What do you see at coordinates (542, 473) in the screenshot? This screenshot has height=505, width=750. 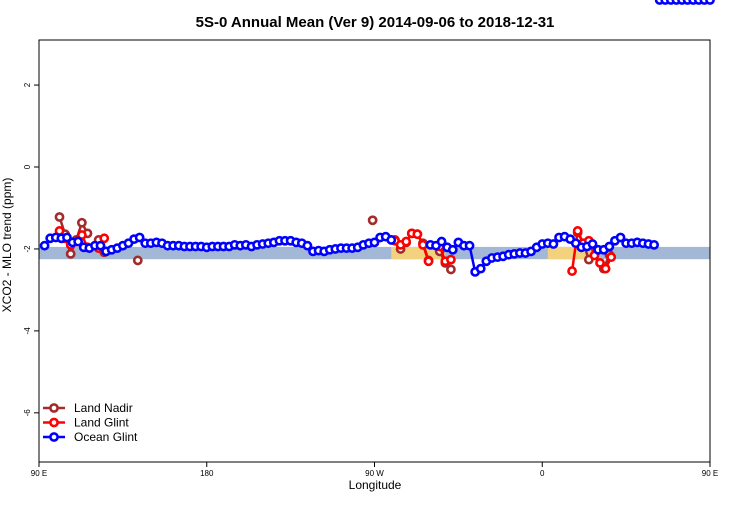 I see `x-tick-label-3: 0` at bounding box center [542, 473].